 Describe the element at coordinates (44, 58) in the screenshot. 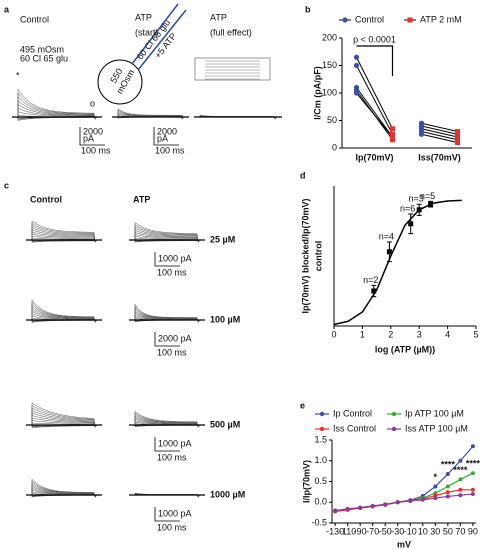

I see `solution-label: 60 Cl 65 glu` at that location.